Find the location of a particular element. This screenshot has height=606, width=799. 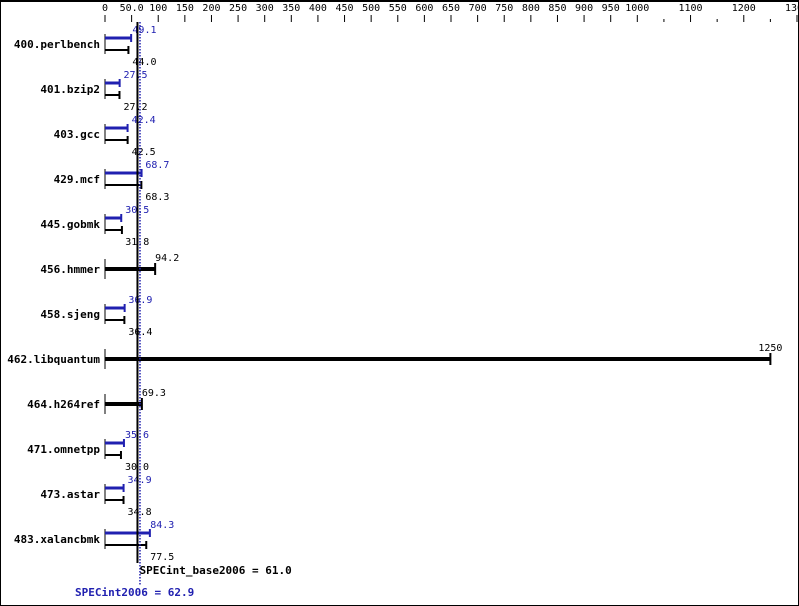

tick-label: 300 is located at coordinates (265, 8).